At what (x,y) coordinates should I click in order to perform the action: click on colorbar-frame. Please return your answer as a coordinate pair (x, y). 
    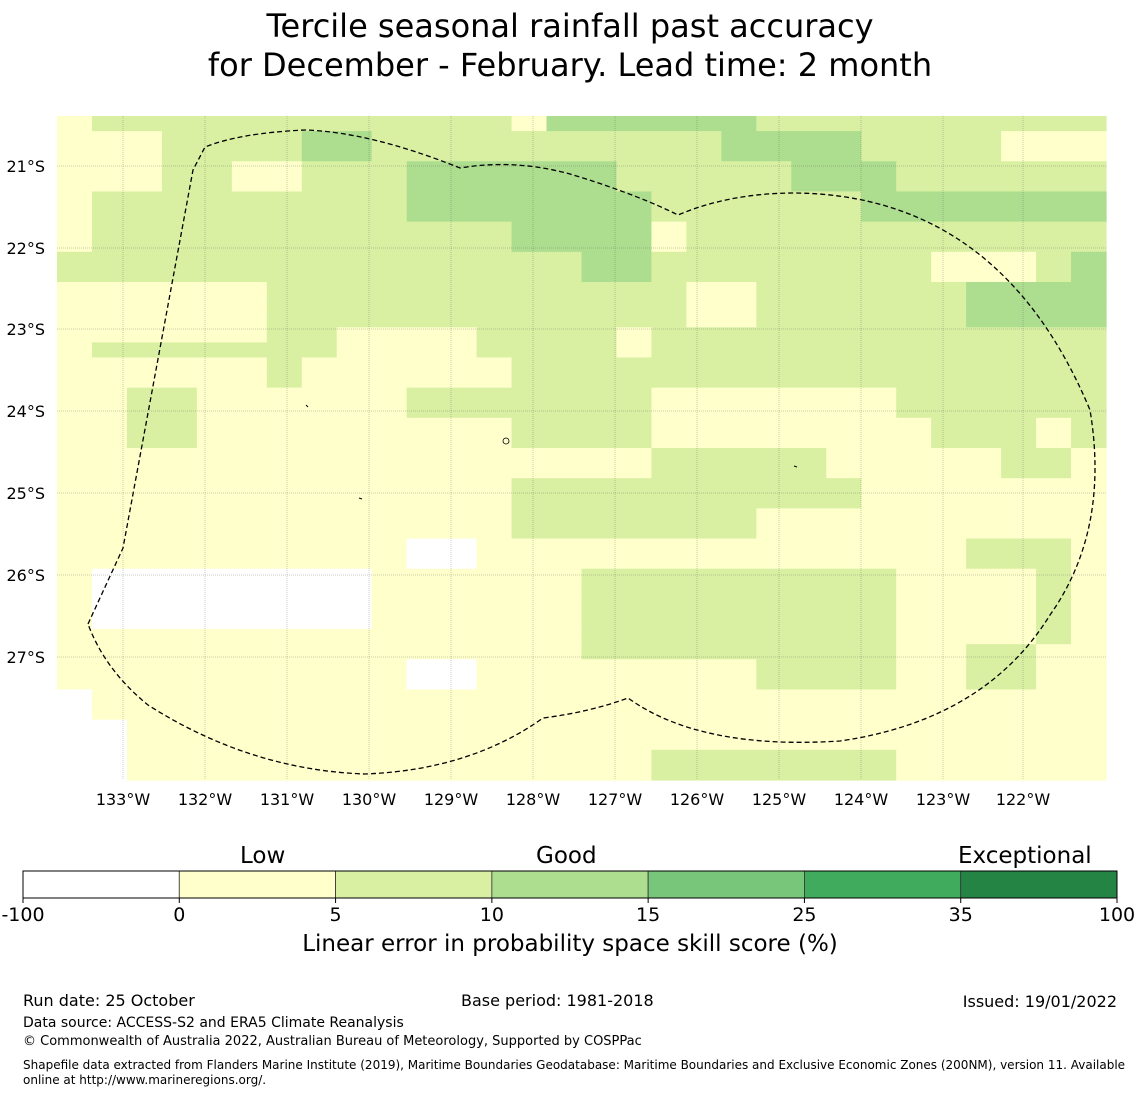
    Looking at the image, I should click on (570, 884).